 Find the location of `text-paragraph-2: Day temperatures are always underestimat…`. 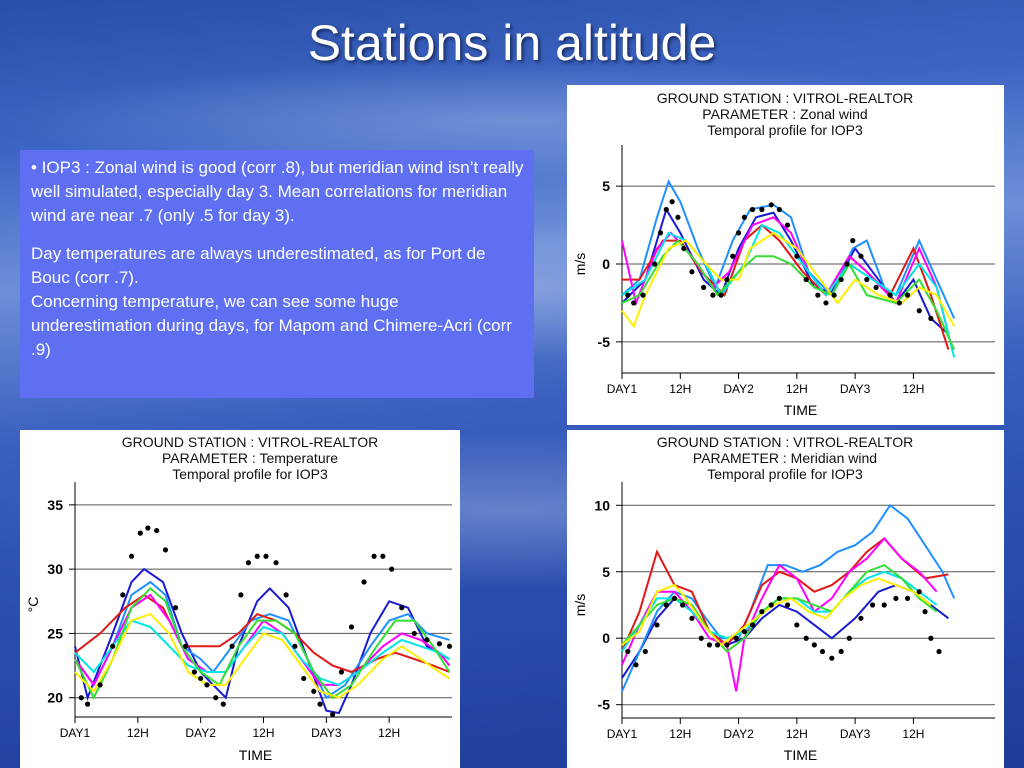

text-paragraph-2: Day temperatures are always underestimat… is located at coordinates (258, 265).